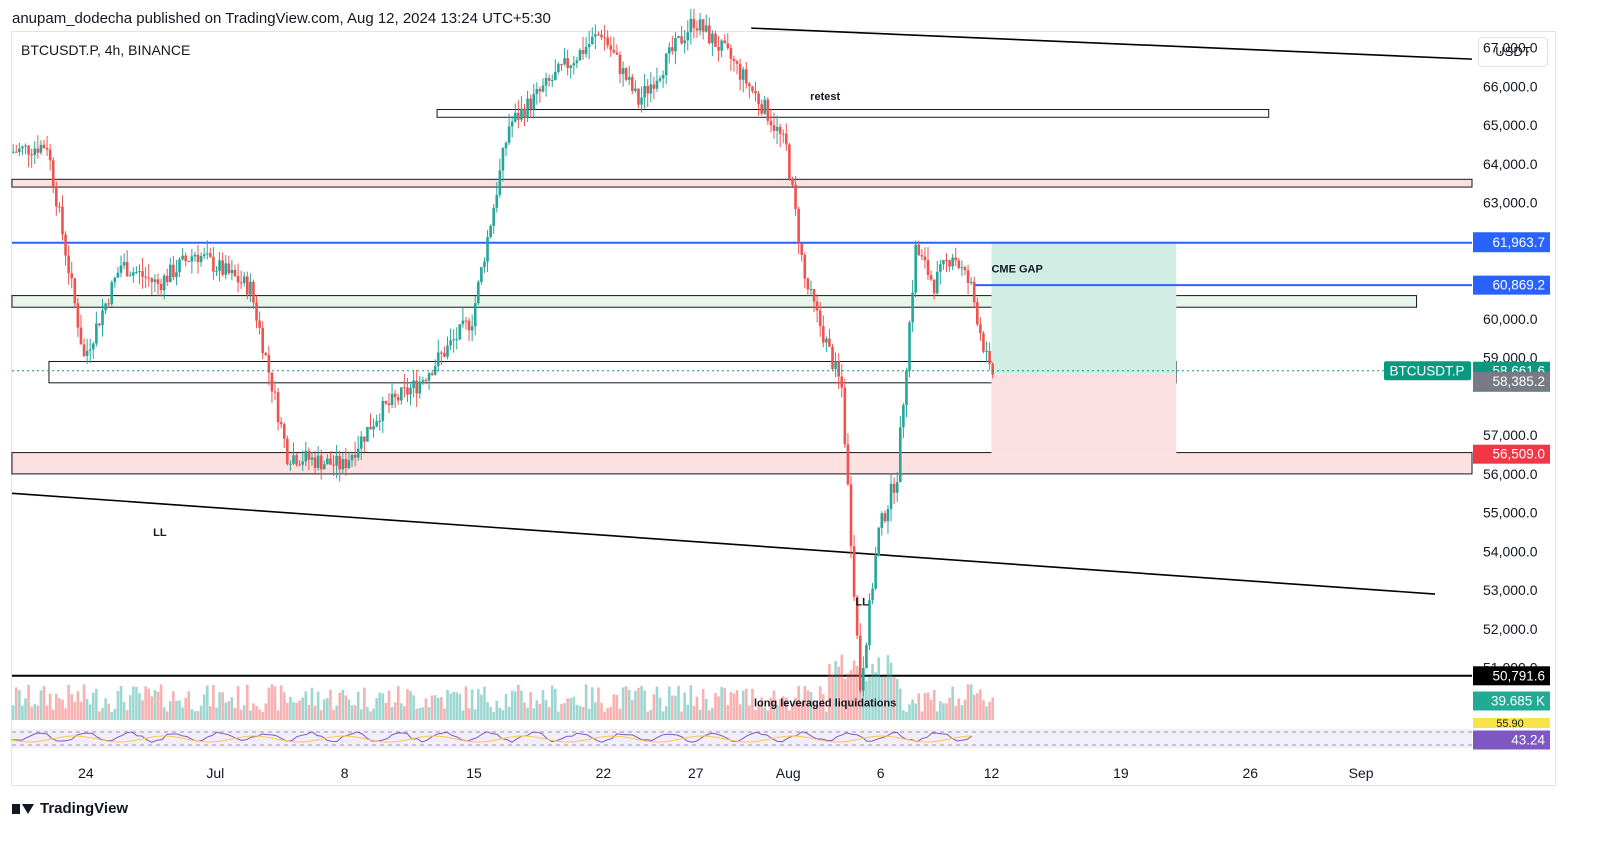  I want to click on currency-button: USDT, so click(1513, 52).